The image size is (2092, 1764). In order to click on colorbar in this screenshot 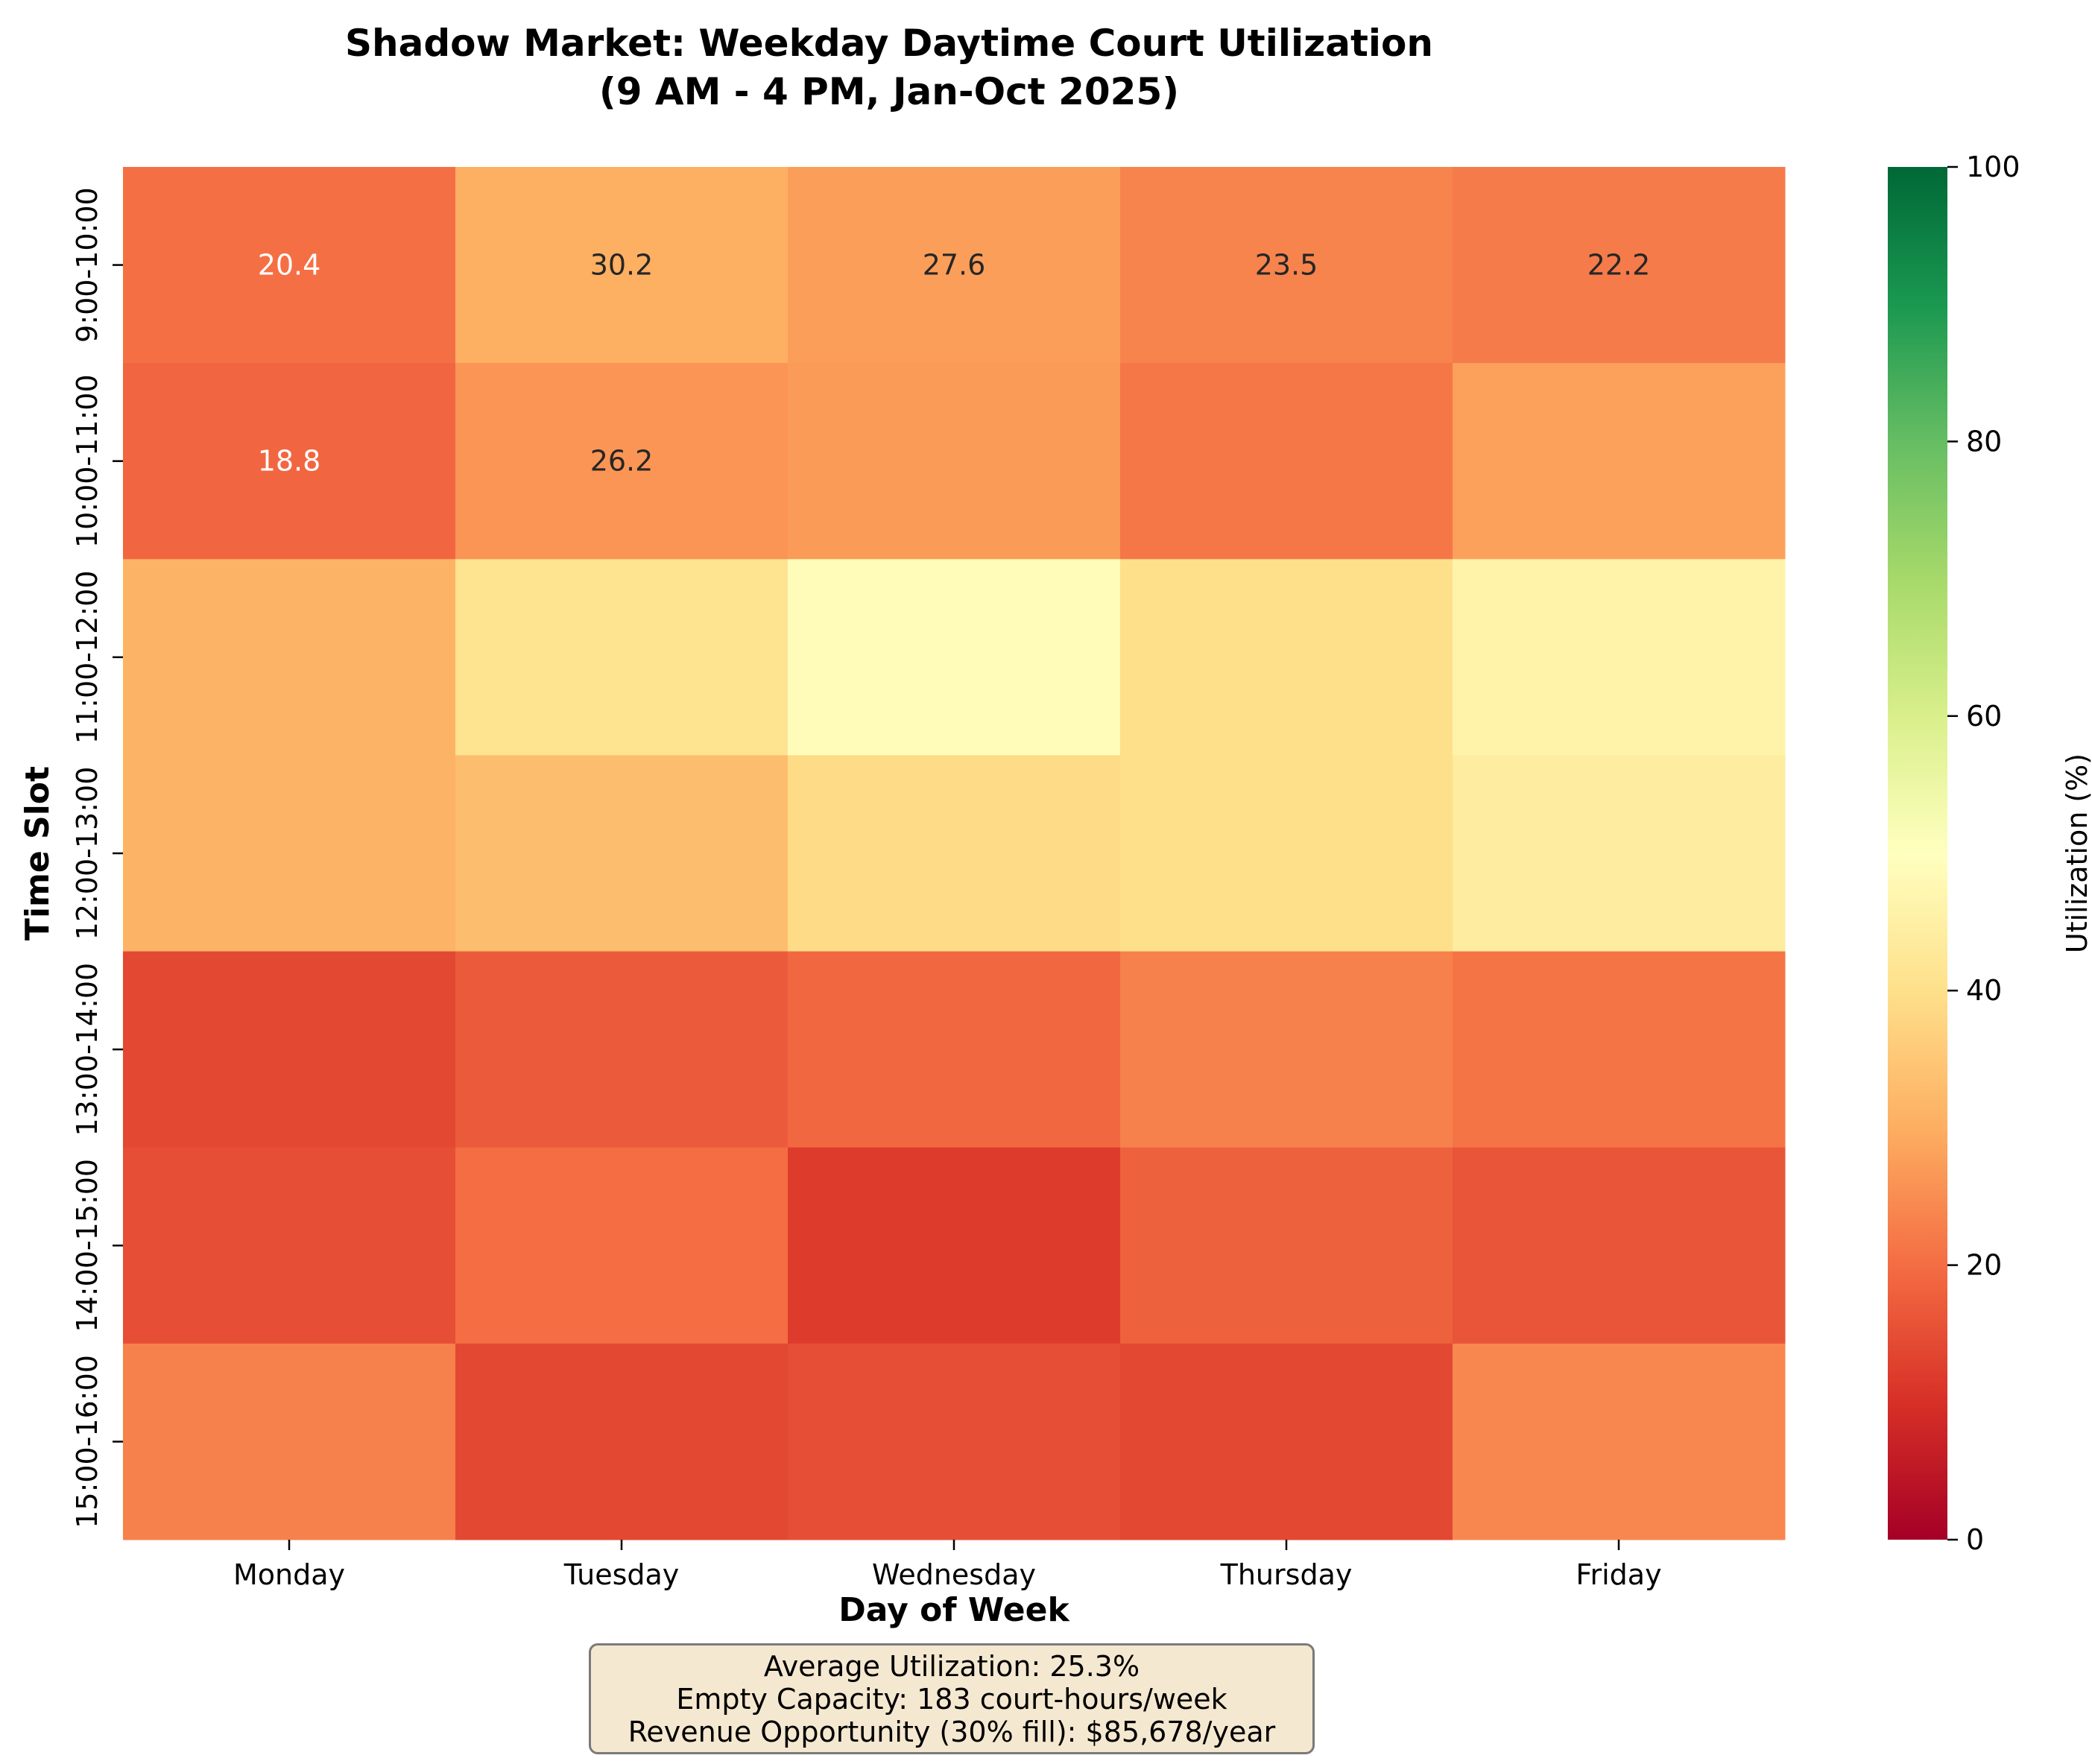, I will do `click(1917, 854)`.